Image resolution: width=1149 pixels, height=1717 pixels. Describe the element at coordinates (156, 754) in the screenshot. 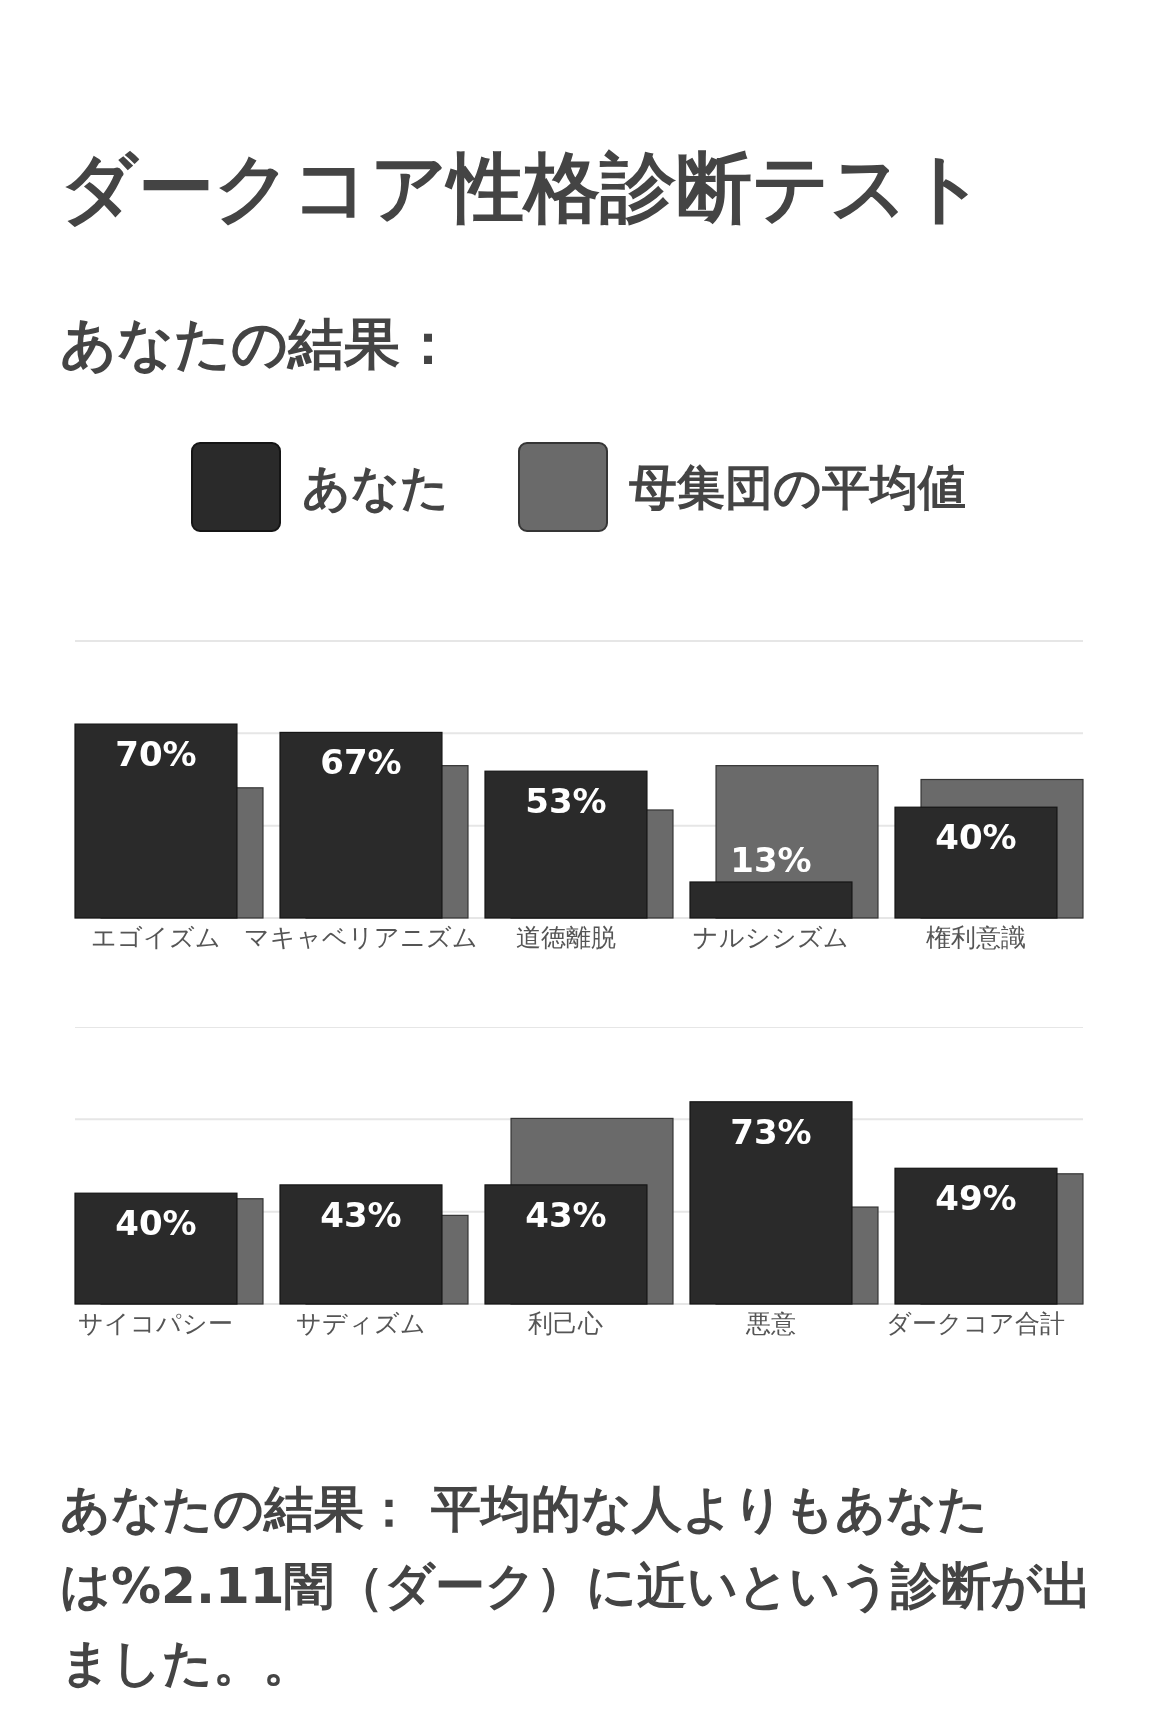

I see `data-label: 70%` at that location.